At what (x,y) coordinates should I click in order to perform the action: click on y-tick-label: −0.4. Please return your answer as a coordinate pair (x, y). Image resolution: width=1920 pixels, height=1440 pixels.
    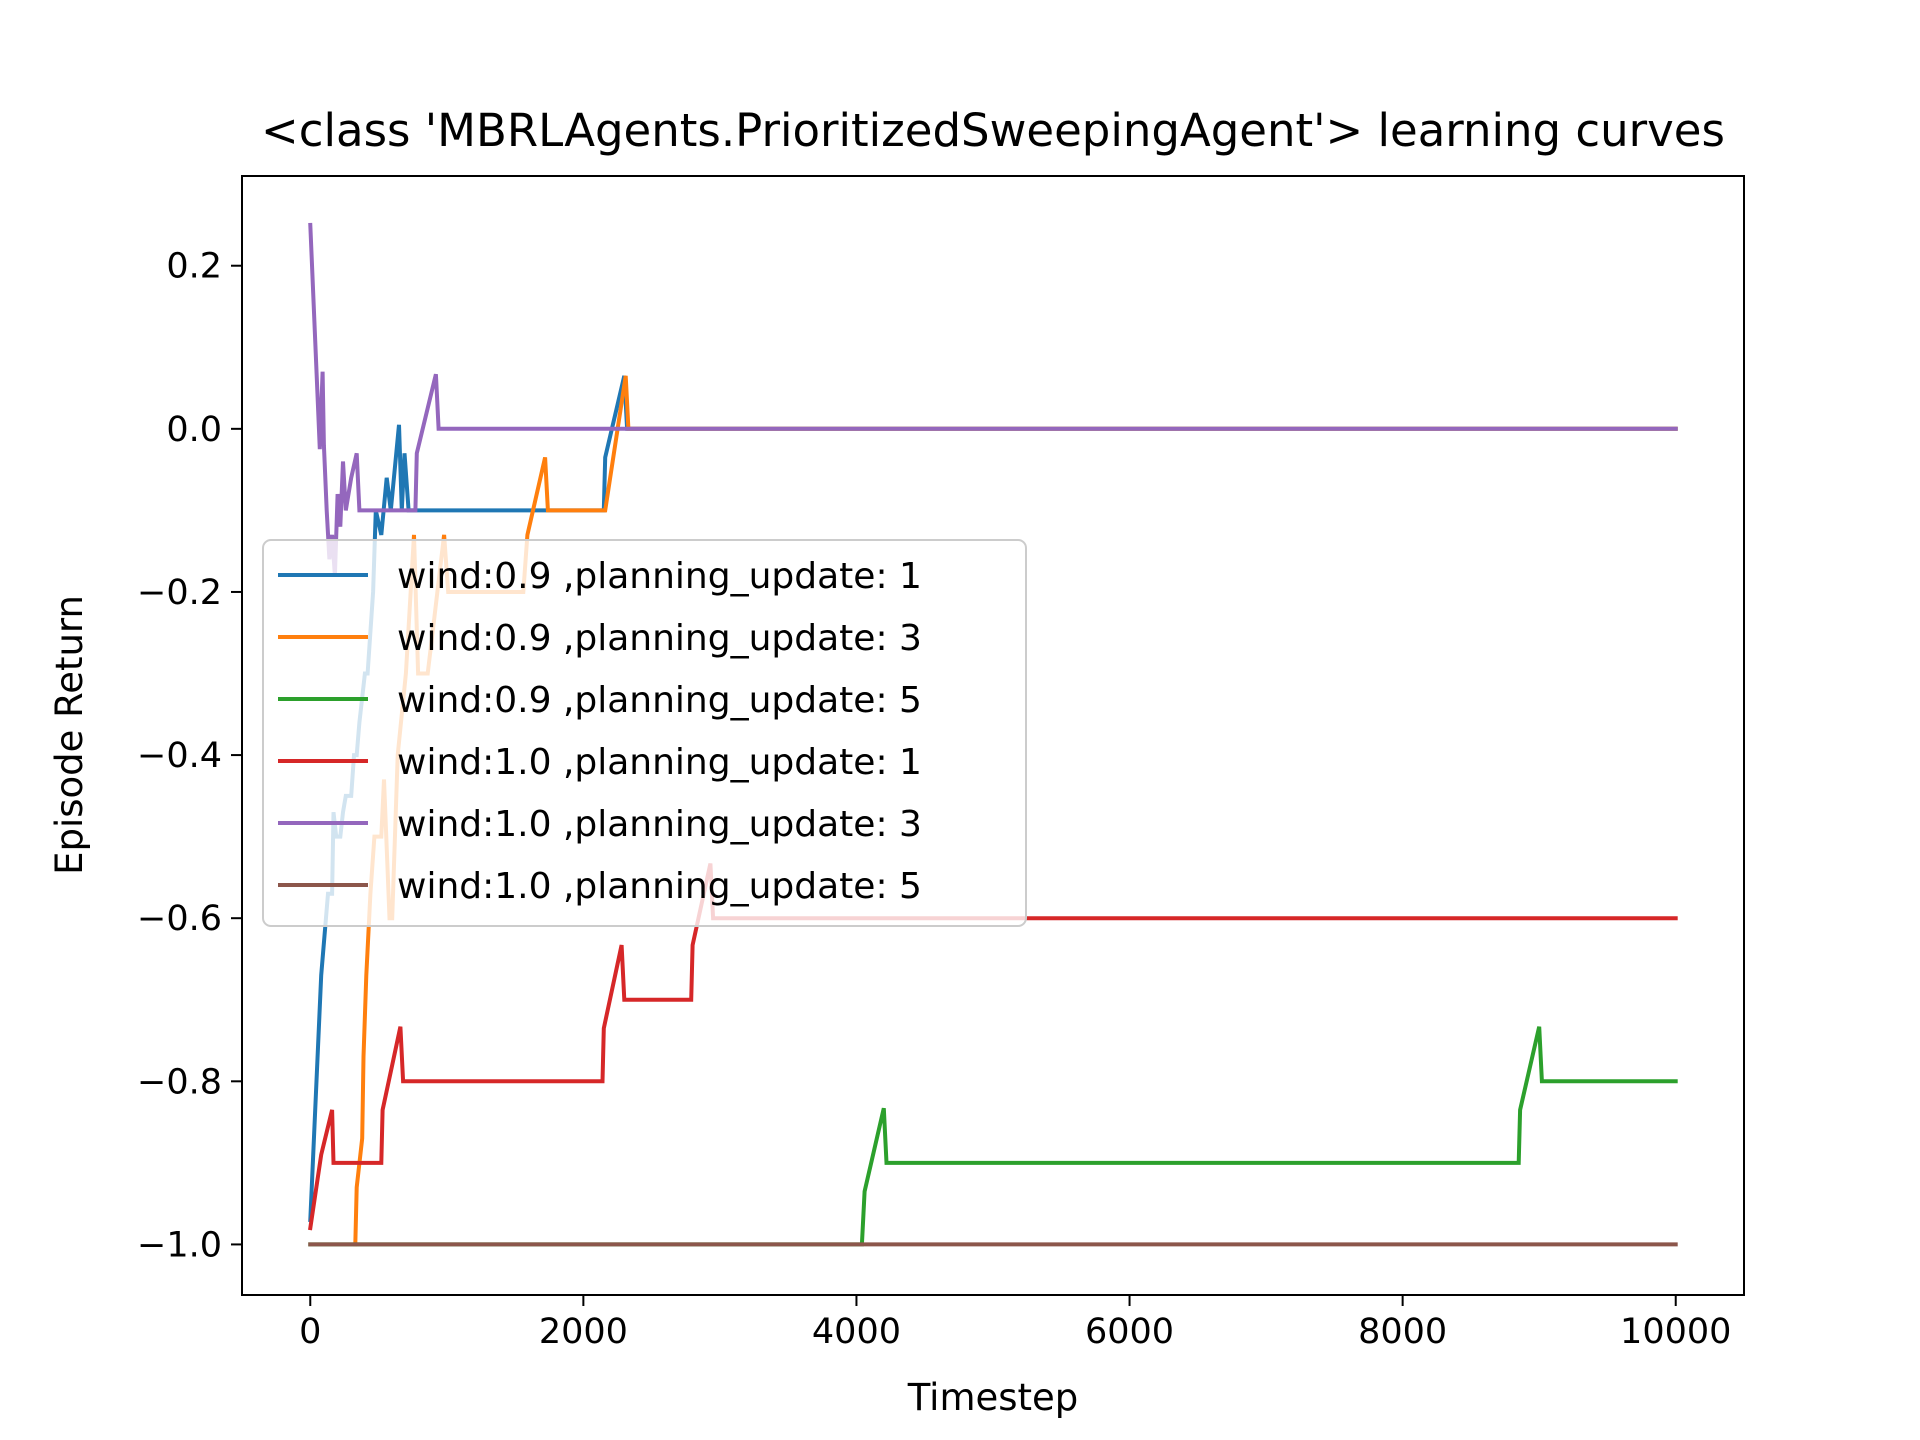
    Looking at the image, I should click on (179, 756).